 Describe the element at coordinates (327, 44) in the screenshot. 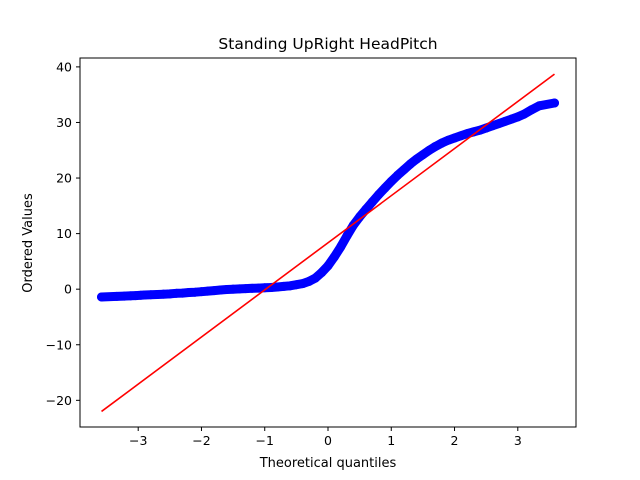

I see `chart-title: Standing UpRight HeadPitch` at that location.